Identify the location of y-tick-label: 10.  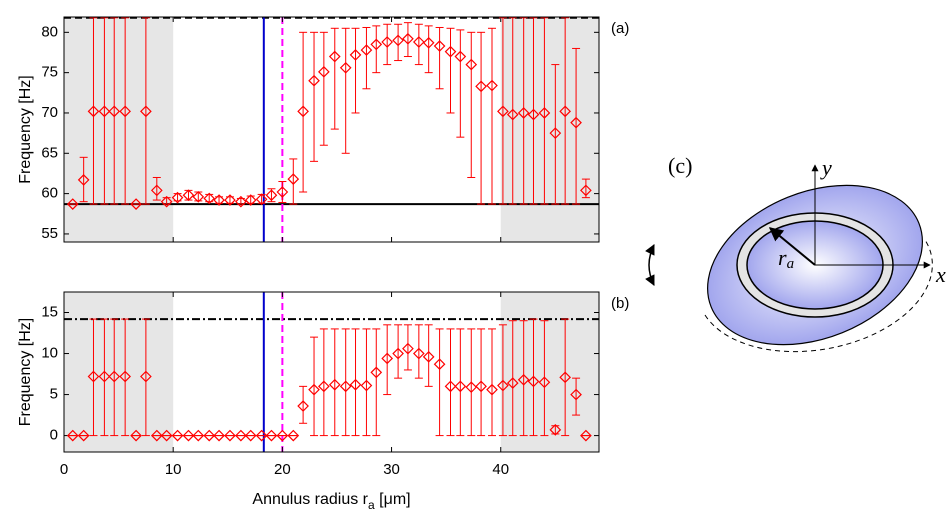
(49, 353).